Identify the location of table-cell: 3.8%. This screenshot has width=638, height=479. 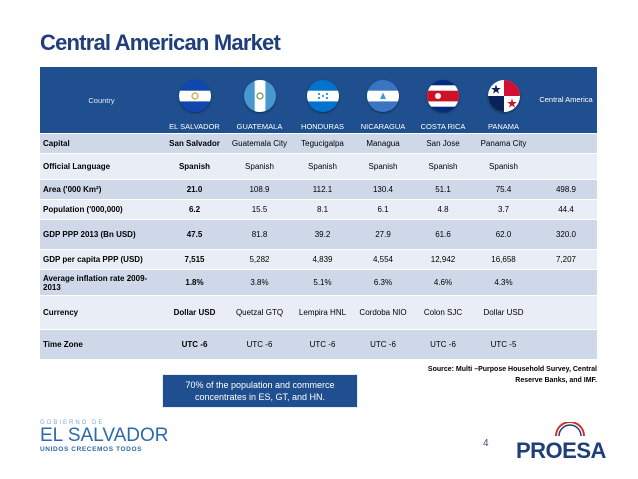
(259, 282).